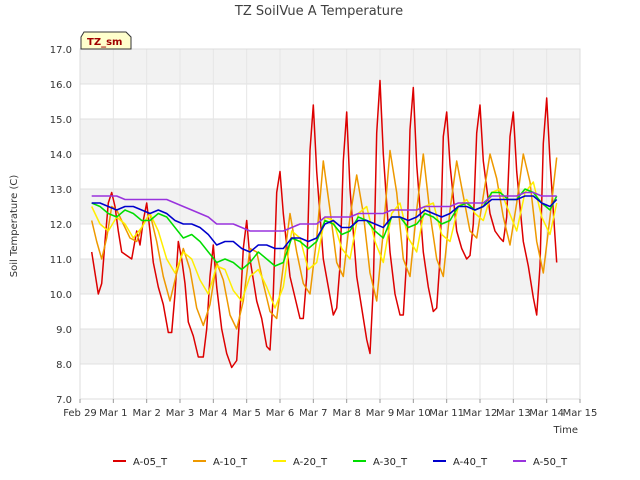 Image resolution: width=640 pixels, height=480 pixels. What do you see at coordinates (480, 413) in the screenshot?
I see `x-tick-label: Mar 12` at bounding box center [480, 413].